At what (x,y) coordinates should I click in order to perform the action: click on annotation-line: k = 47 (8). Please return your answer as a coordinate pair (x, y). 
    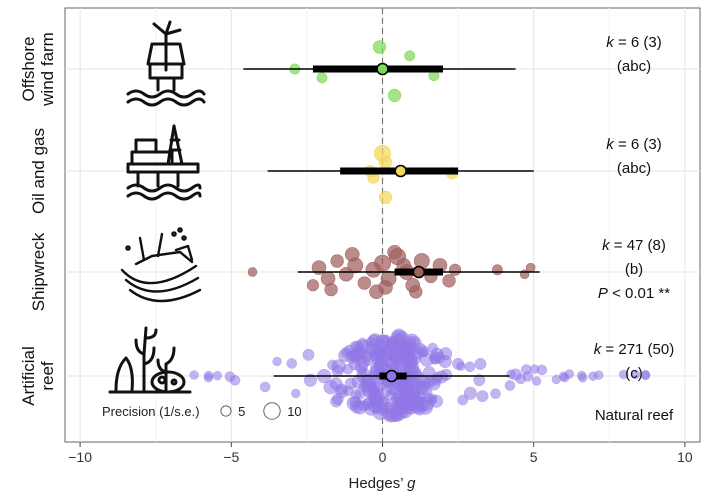
    Looking at the image, I should click on (634, 245).